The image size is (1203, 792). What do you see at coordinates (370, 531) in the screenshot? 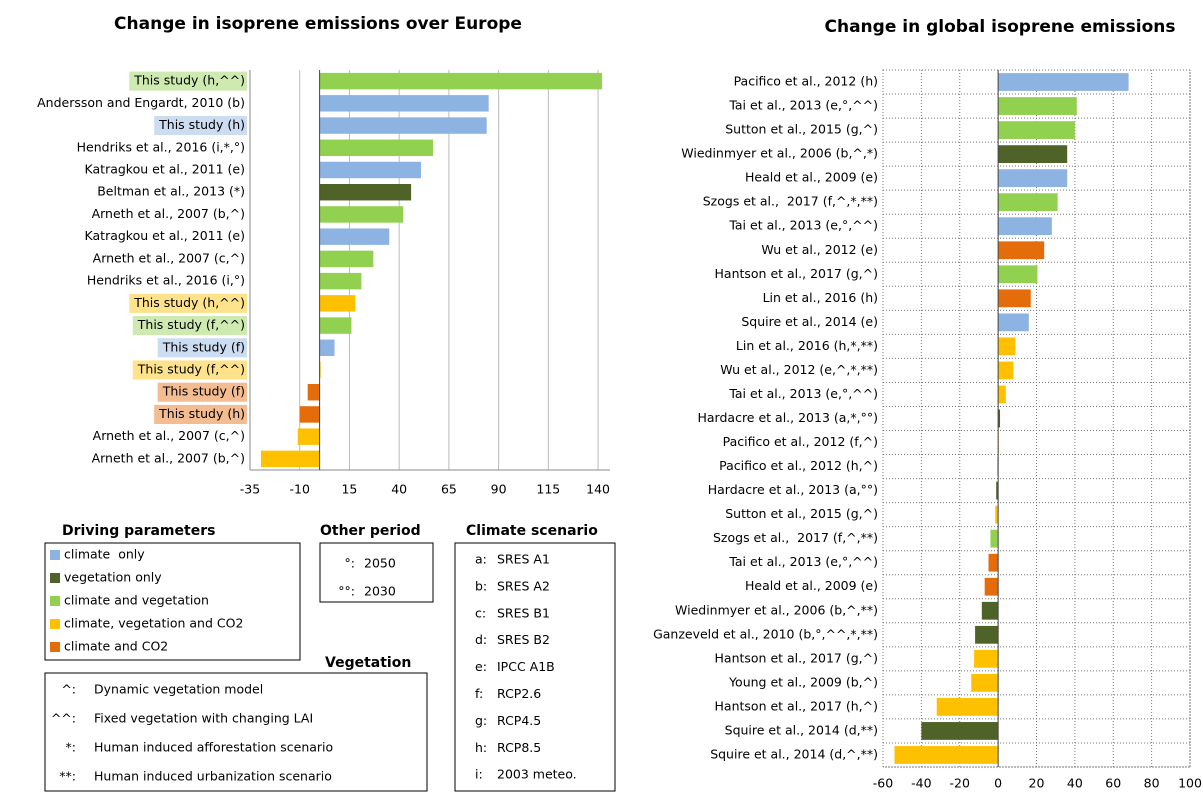
I see `period-title: Other period` at bounding box center [370, 531].